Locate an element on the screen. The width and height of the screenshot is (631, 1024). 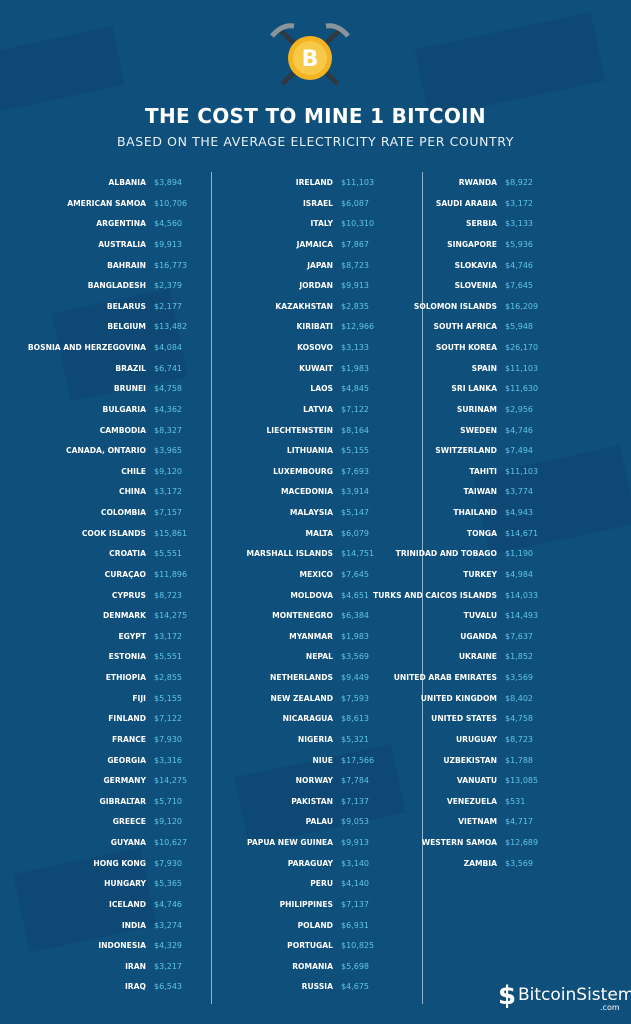
country-row: POLAND $6,931 is located at coordinates (184, 928).